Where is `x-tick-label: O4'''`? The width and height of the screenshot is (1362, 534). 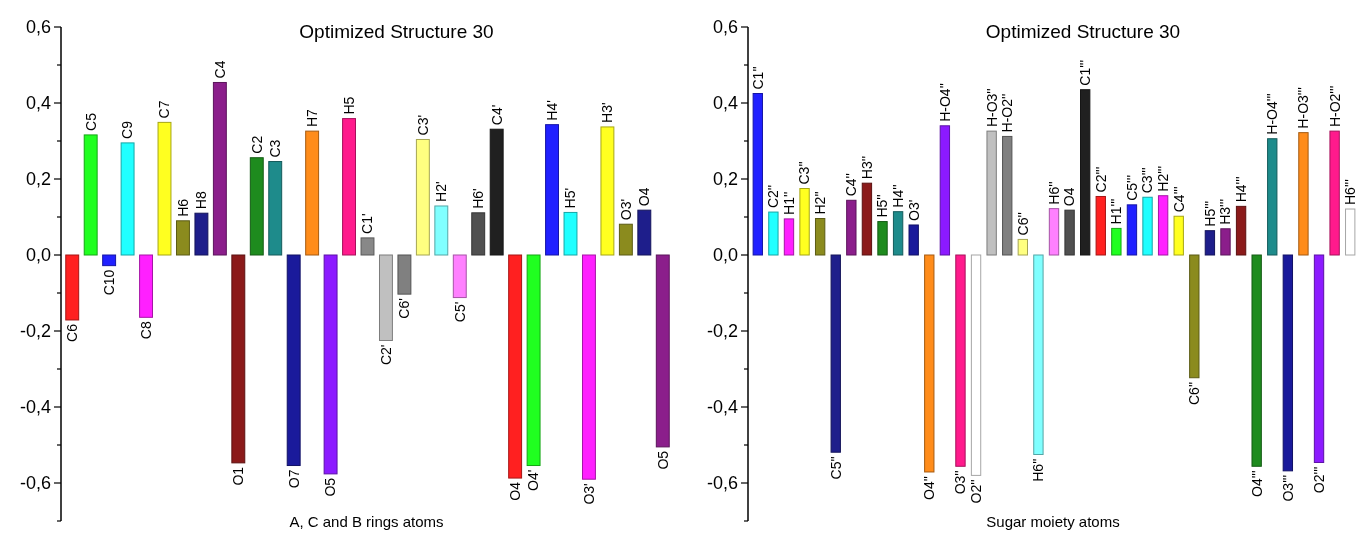 x-tick-label: O4''' is located at coordinates (1256, 483).